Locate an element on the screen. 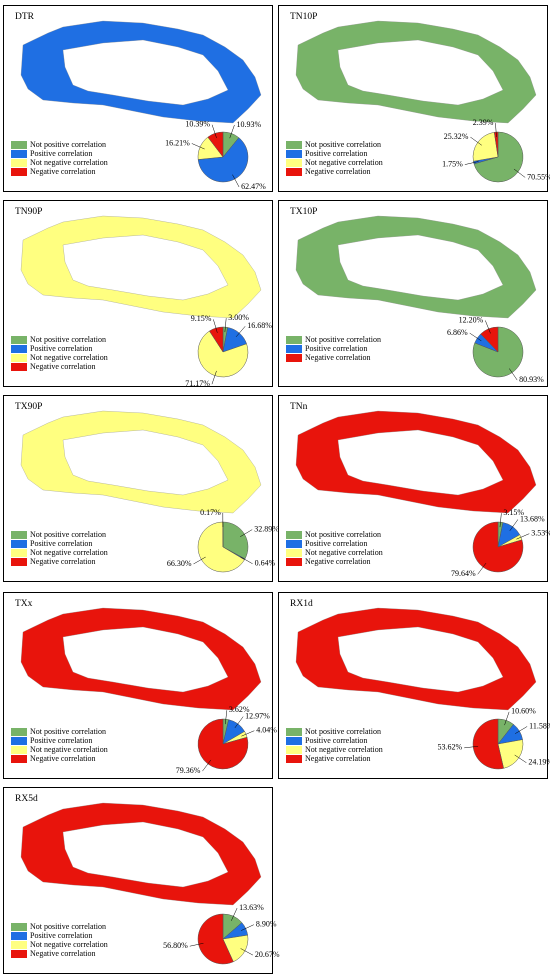  pie-label: 62.47% is located at coordinates (253, 186).